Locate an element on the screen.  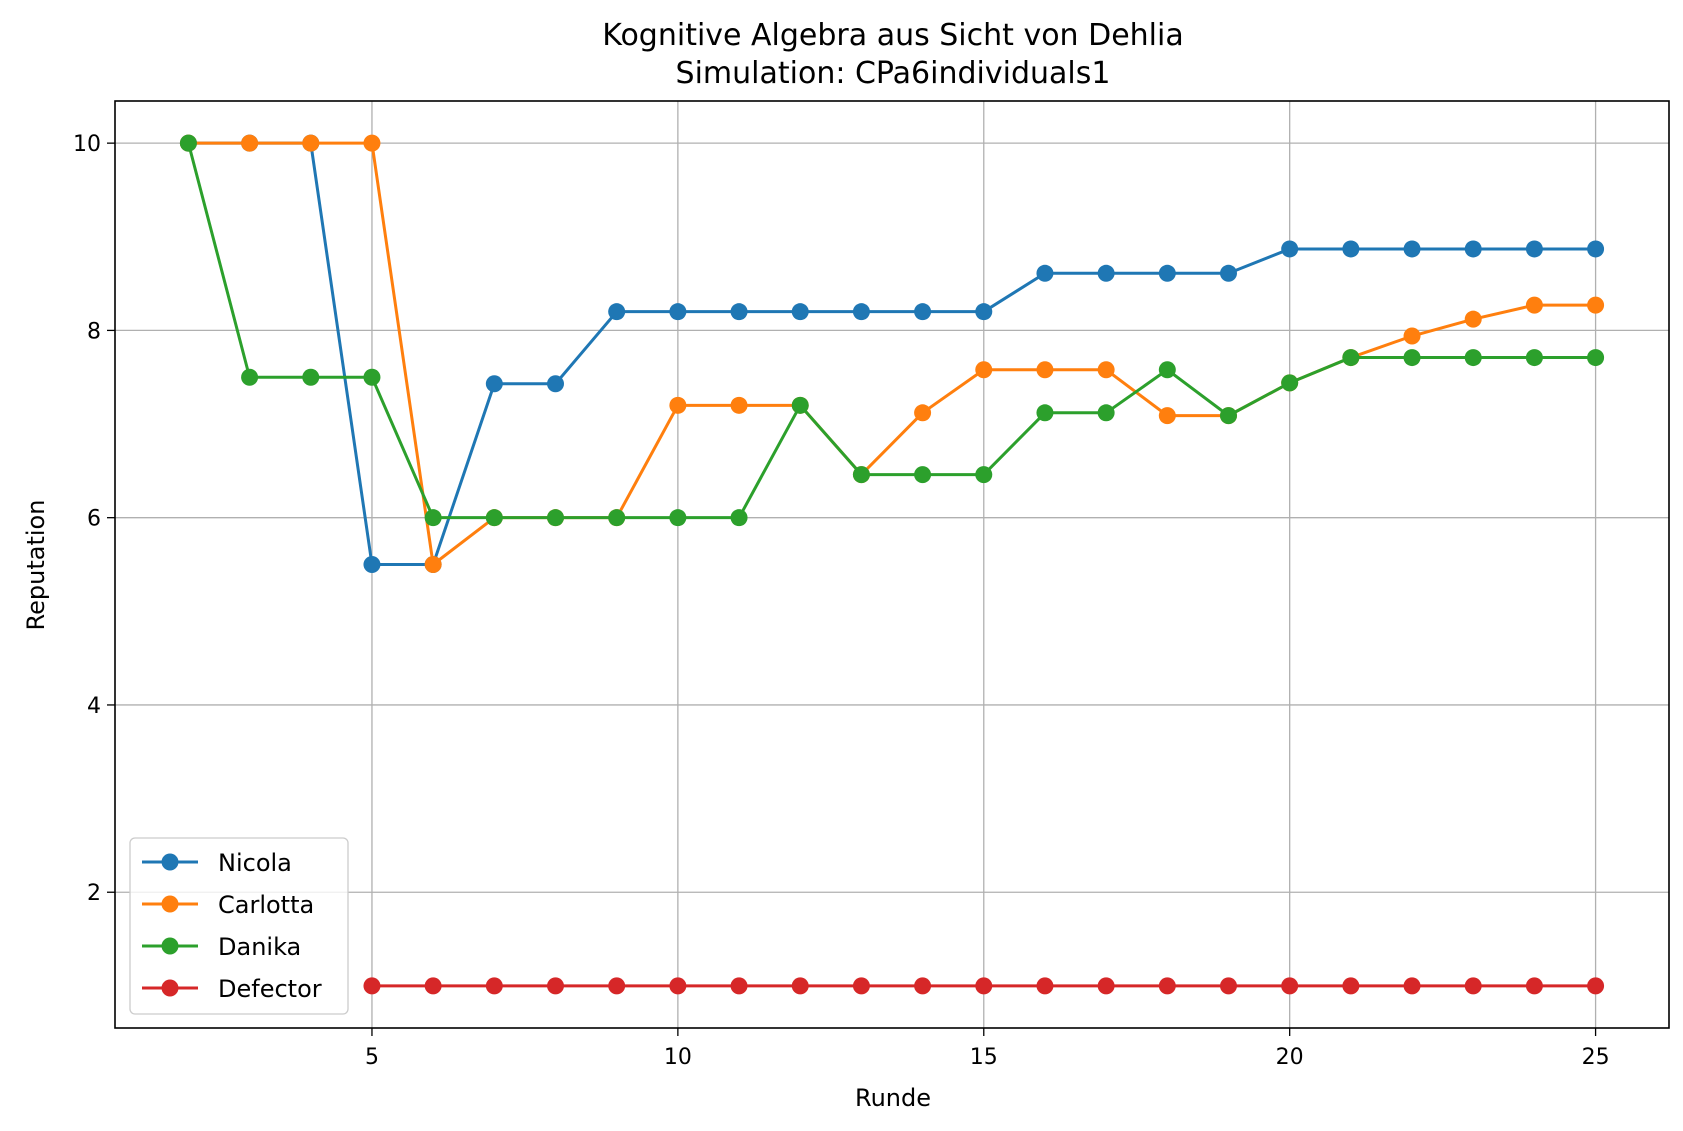
x-axis-label: Runde is located at coordinates (893, 1098).